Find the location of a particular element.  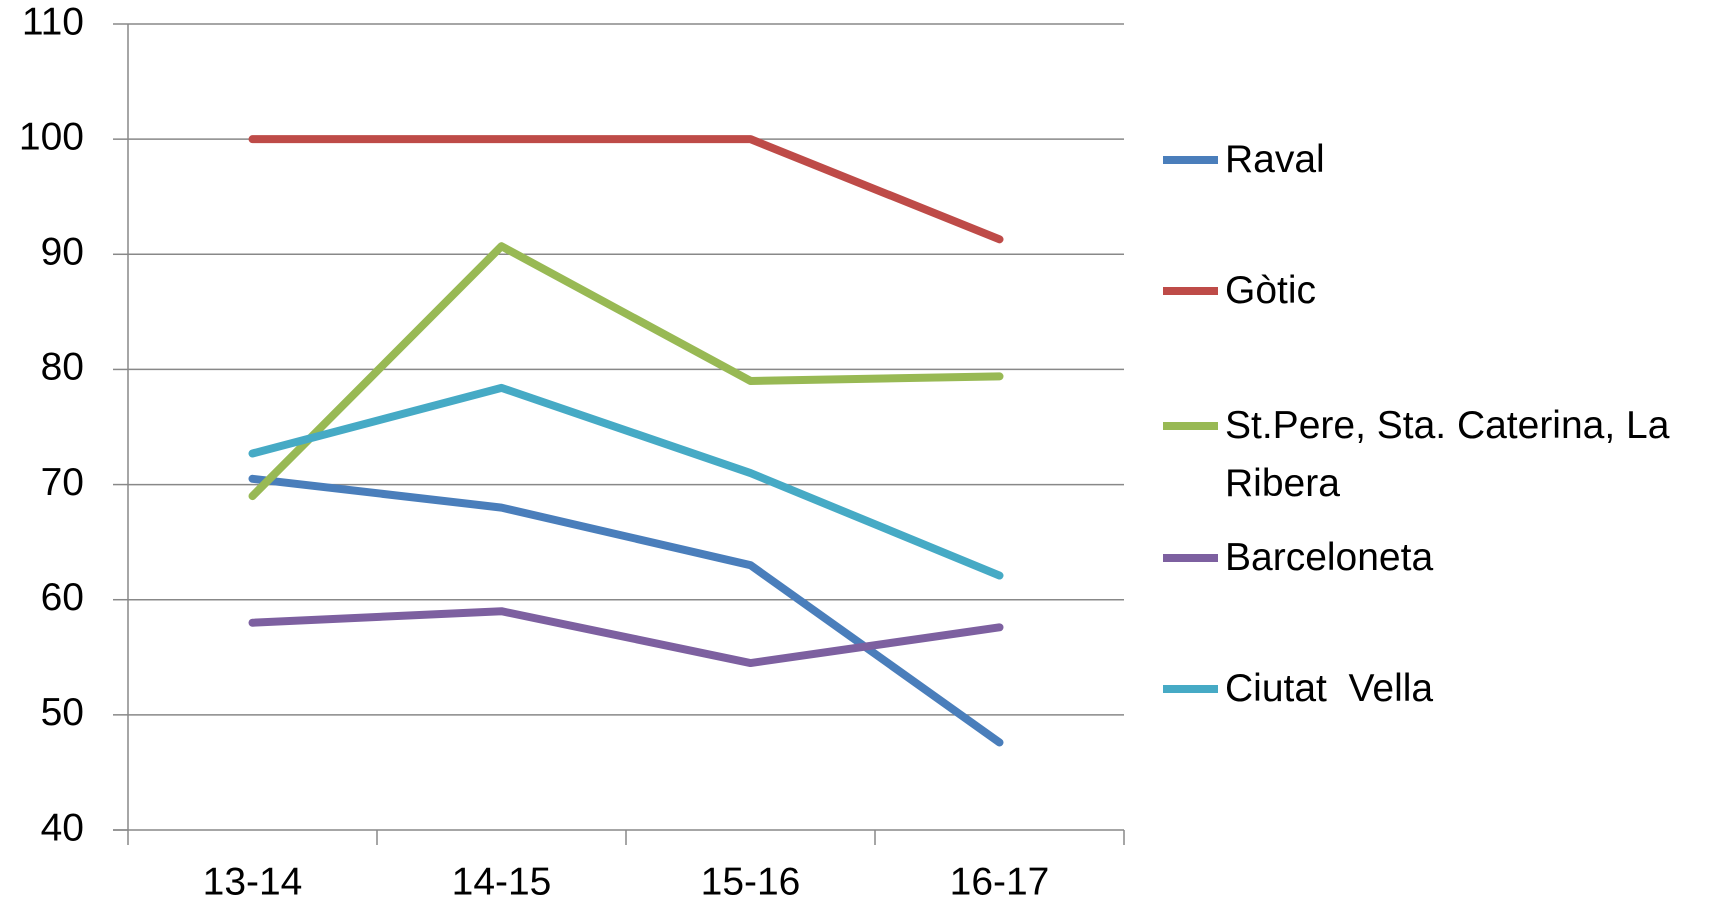

x-tick-label: 13-14 is located at coordinates (253, 881).